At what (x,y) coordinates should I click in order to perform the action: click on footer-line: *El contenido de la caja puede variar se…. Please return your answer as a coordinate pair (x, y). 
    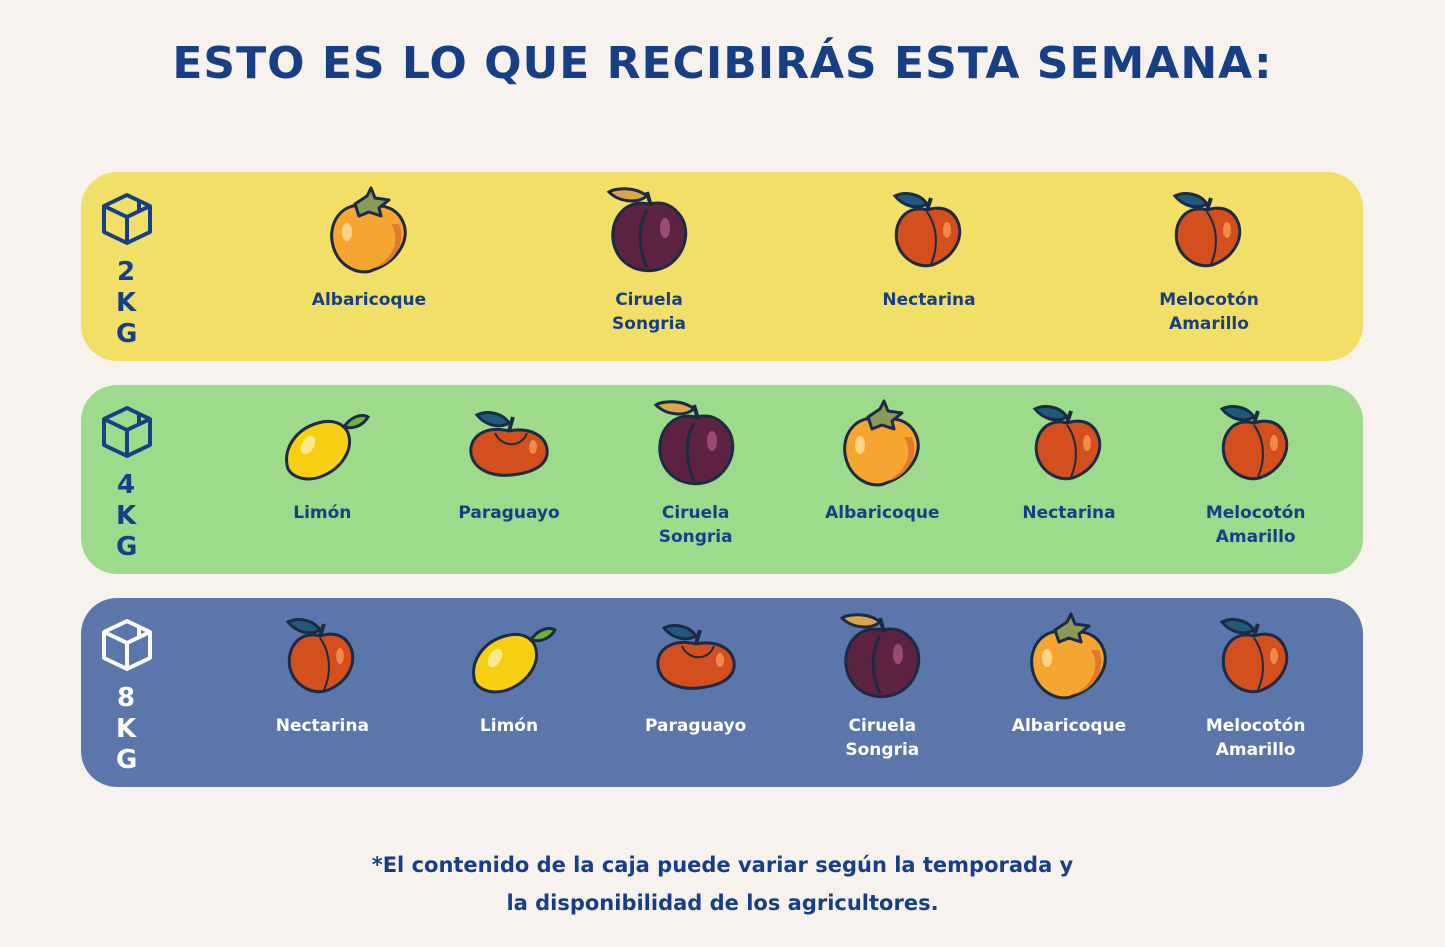
    Looking at the image, I should click on (722, 865).